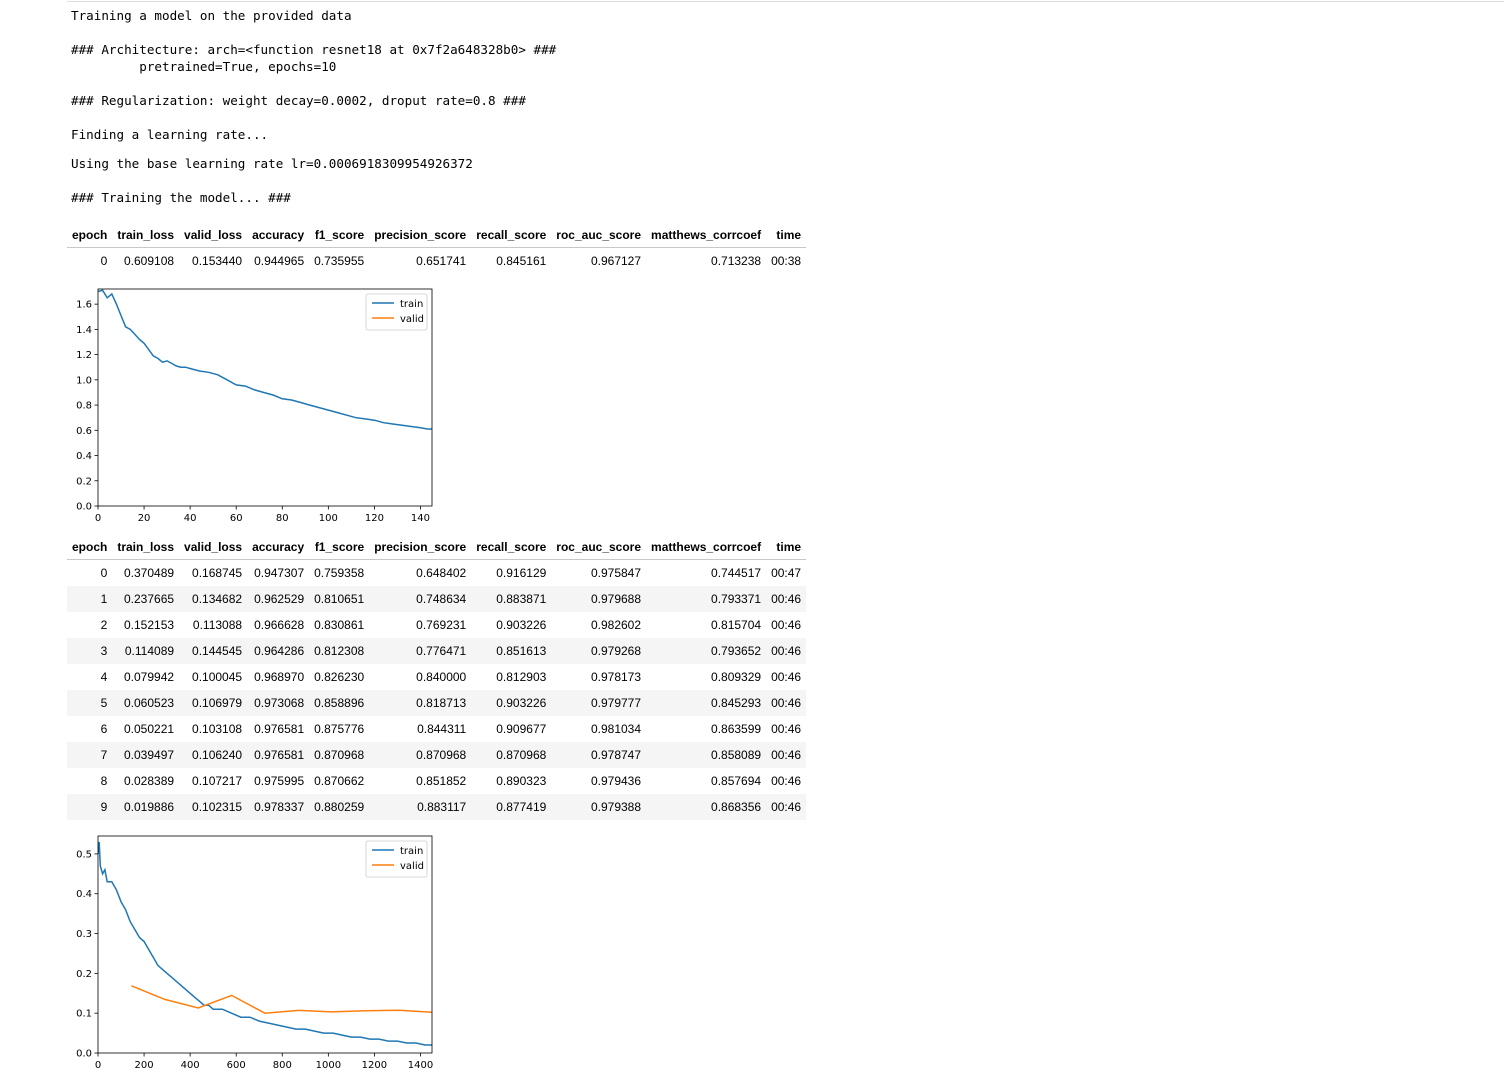 The image size is (1504, 1089). Describe the element at coordinates (420, 807) in the screenshot. I see `cell-precision-score: 0.883117` at that location.